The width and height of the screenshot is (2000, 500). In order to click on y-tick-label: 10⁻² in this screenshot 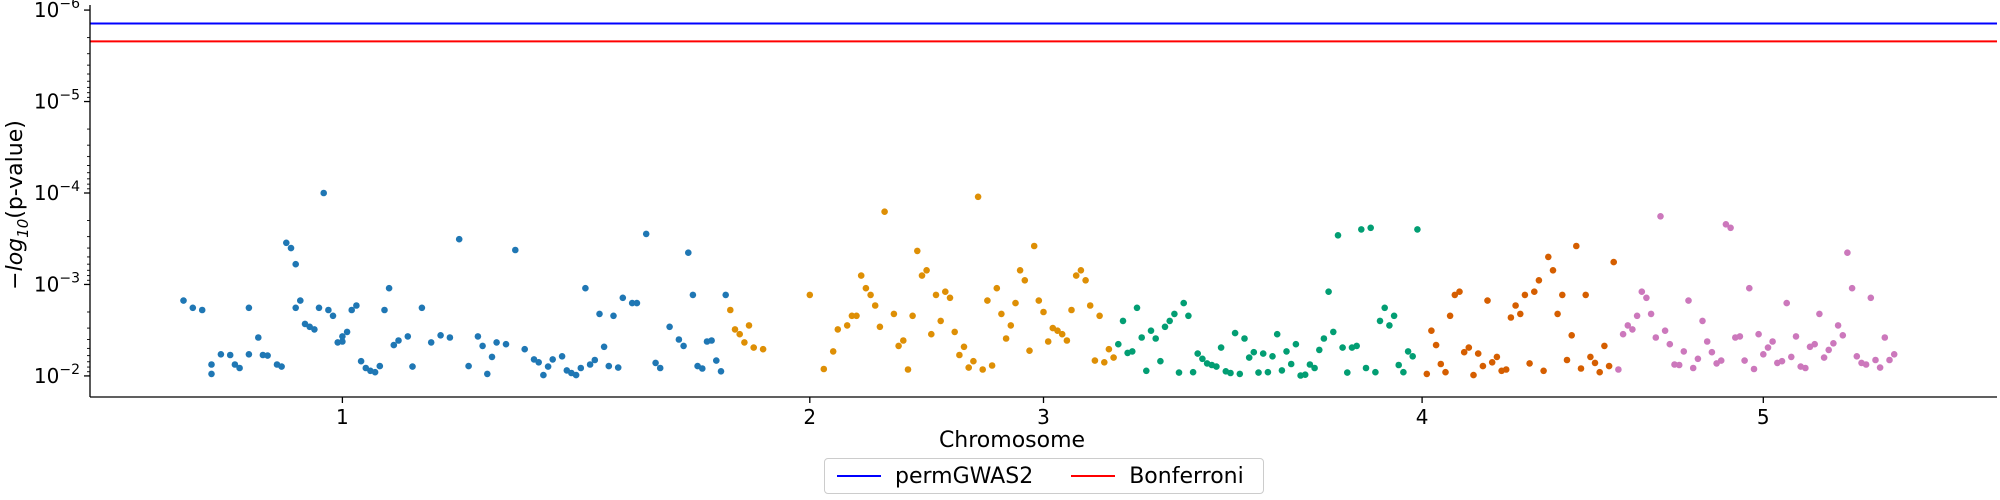, I will do `click(57, 375)`.